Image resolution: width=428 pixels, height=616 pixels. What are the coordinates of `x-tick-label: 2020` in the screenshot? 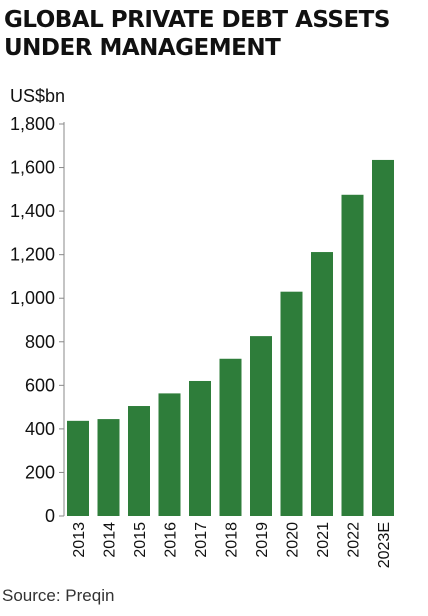 It's located at (293, 540).